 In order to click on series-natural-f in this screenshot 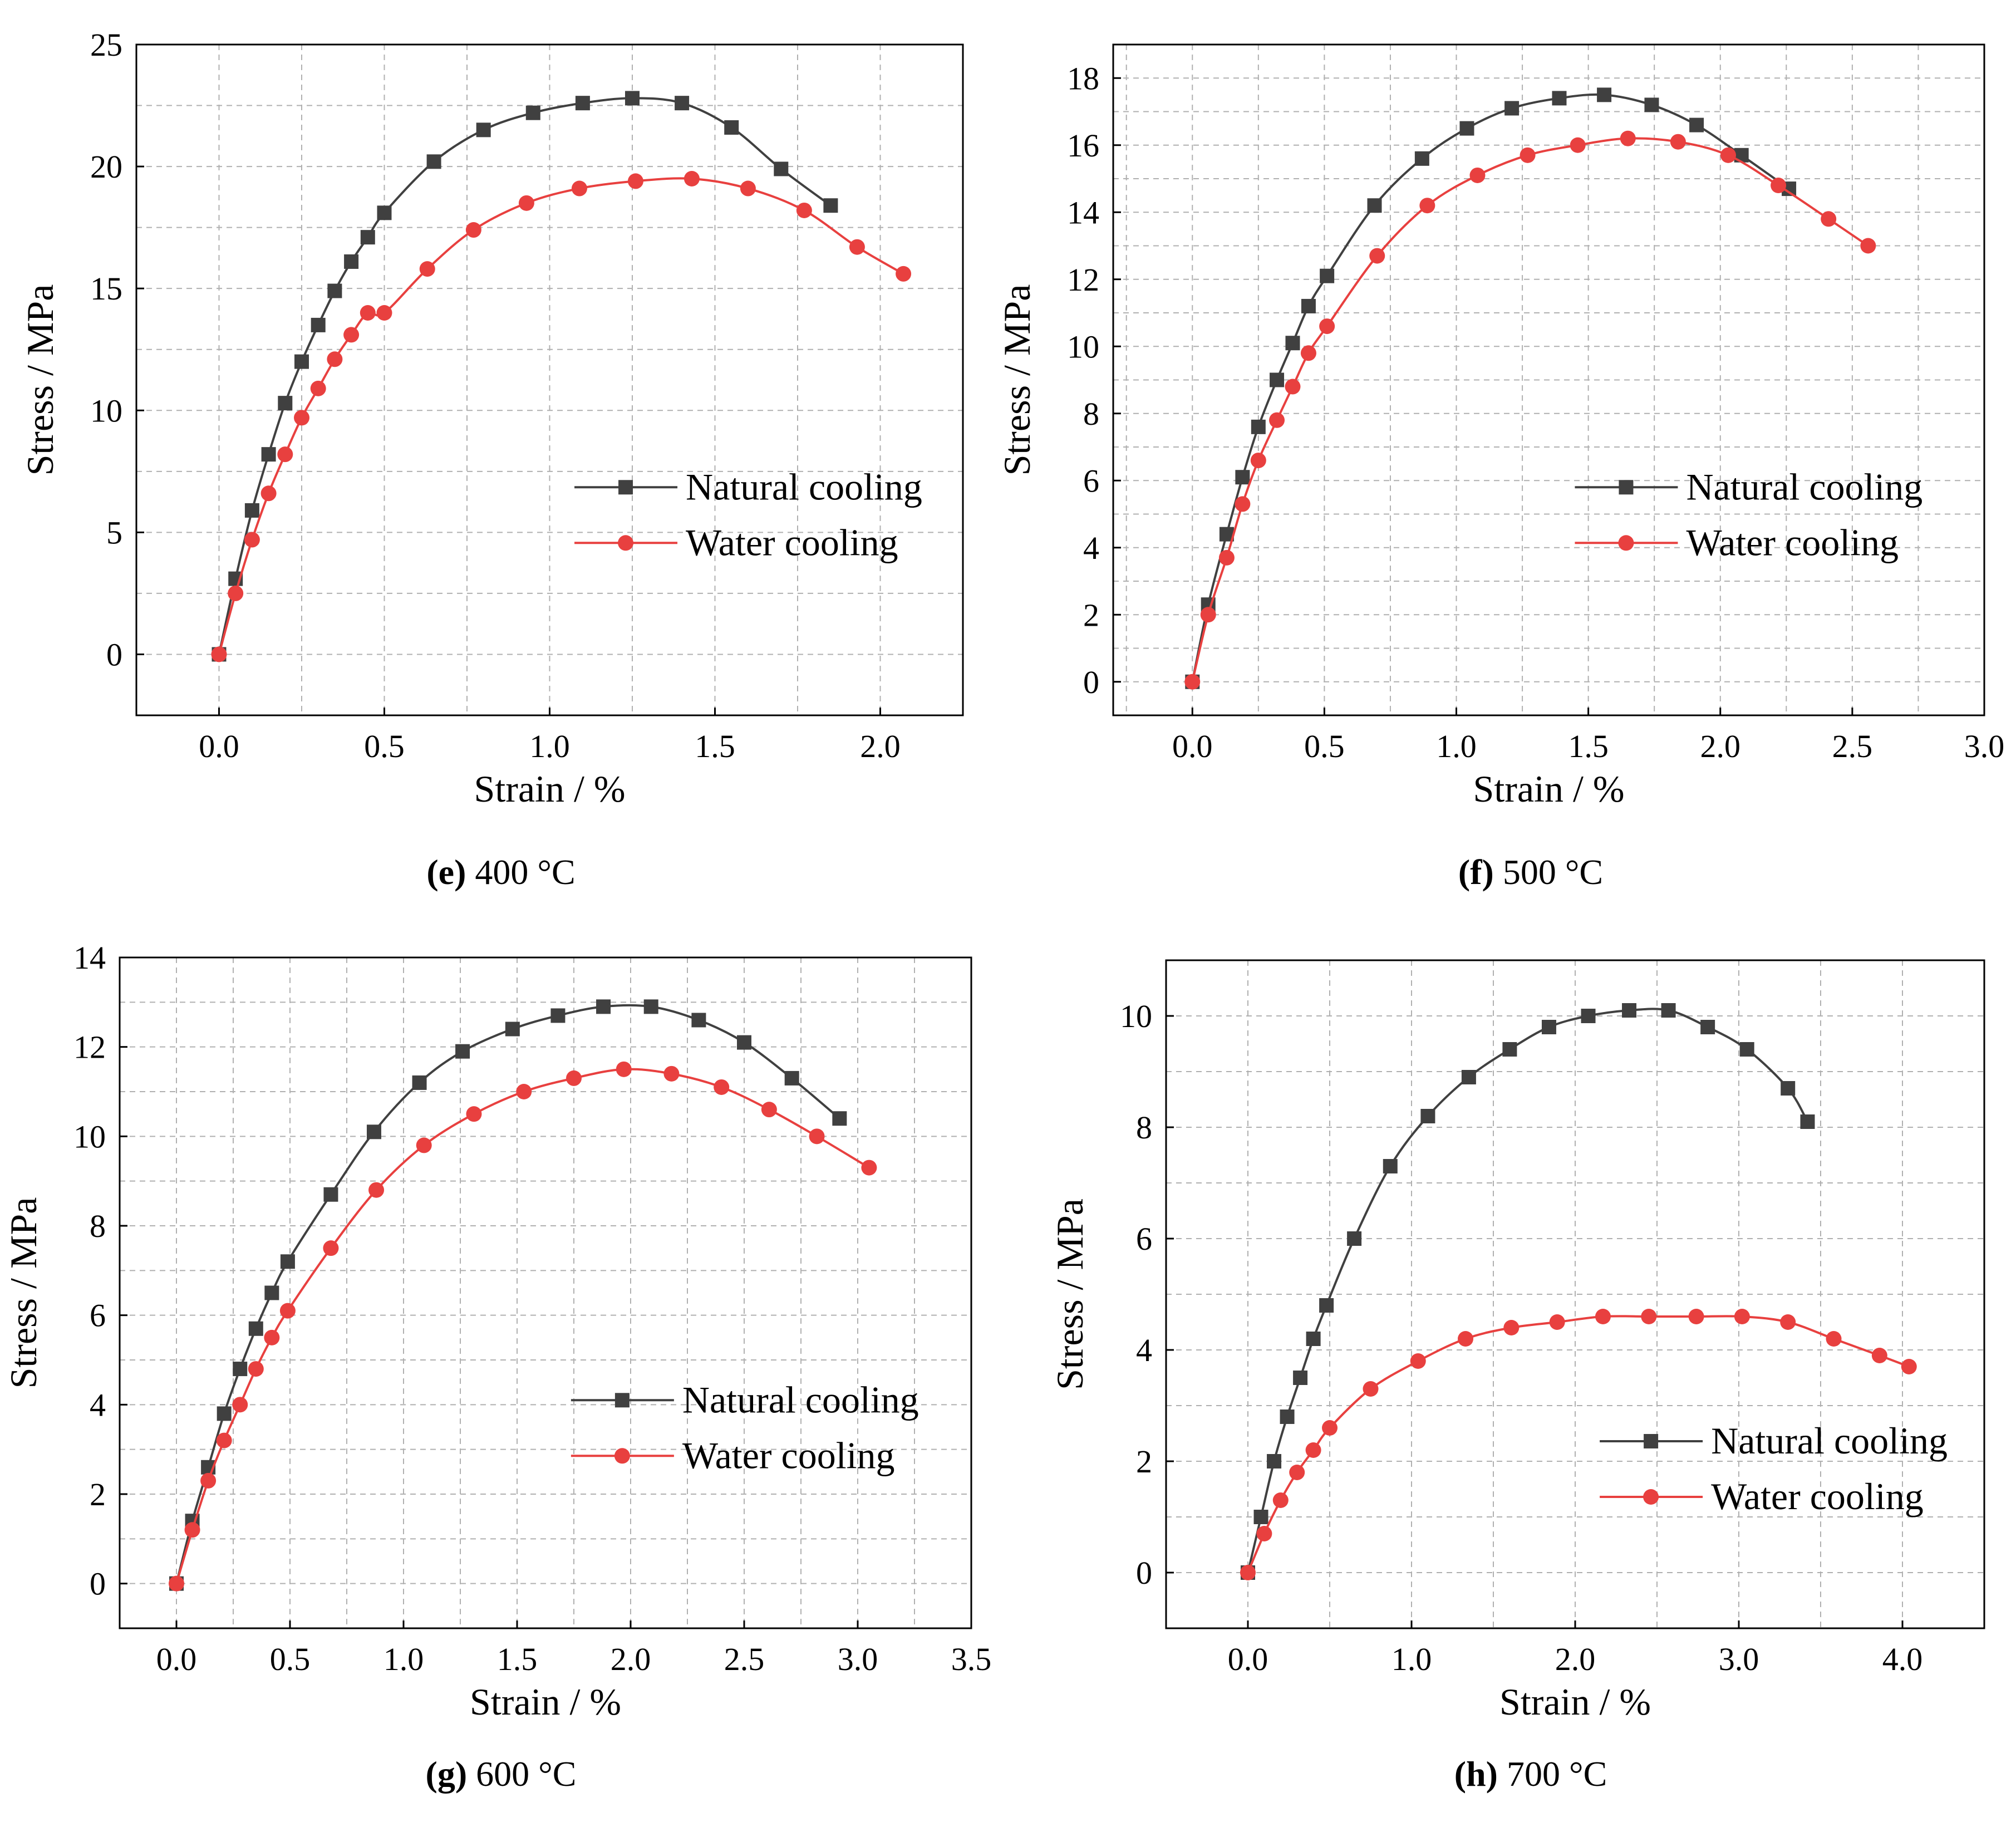, I will do `click(1491, 388)`.